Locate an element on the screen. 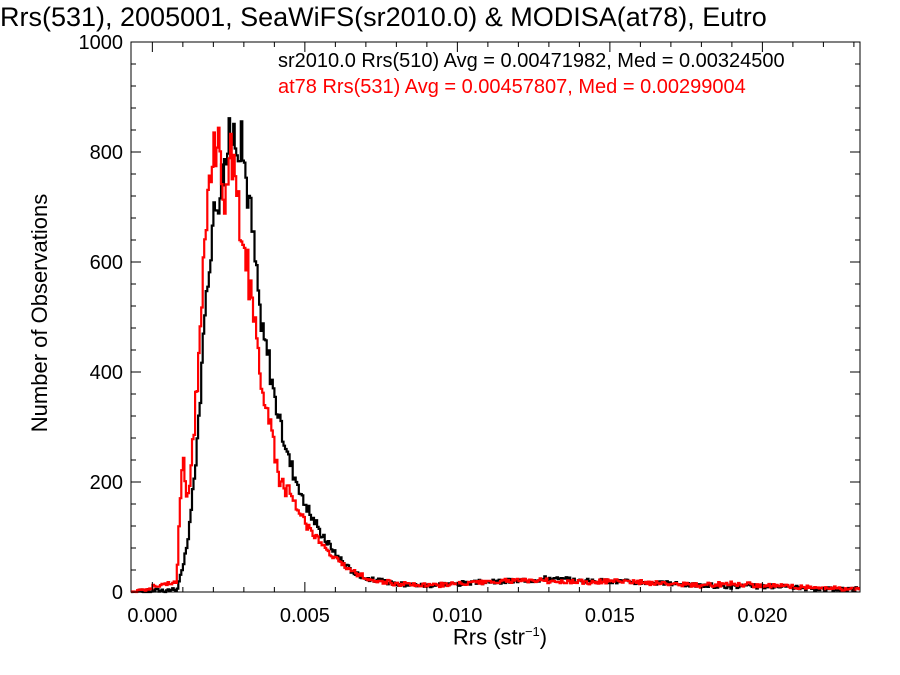  y-tick-label: 200 is located at coordinates (106, 483).